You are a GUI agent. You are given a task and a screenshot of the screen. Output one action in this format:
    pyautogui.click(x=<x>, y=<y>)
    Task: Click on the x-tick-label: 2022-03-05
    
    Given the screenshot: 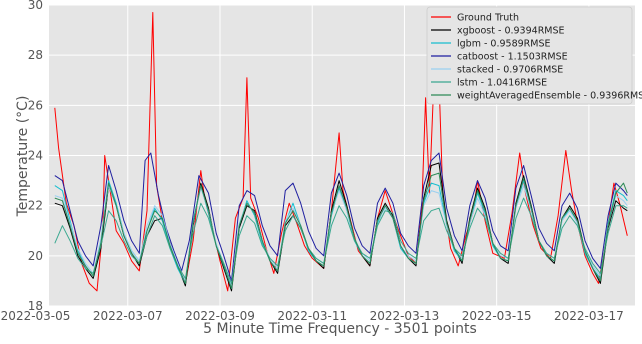 What is the action you would take?
    pyautogui.click(x=36, y=316)
    